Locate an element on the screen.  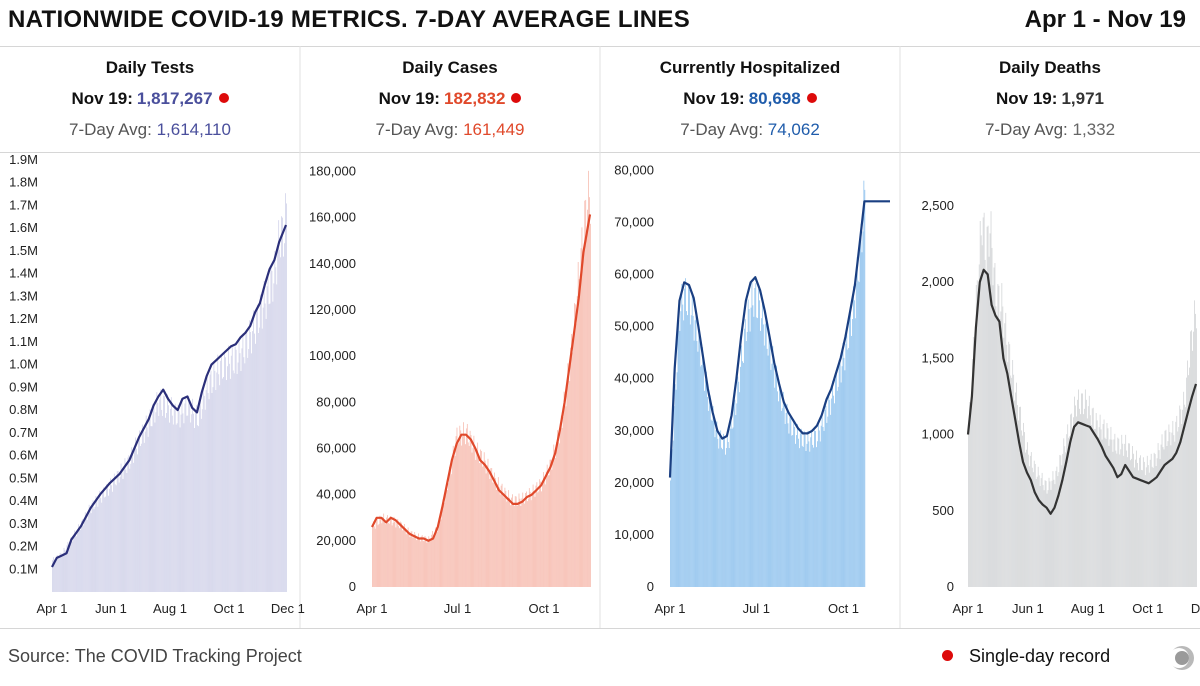
panel-title: Daily Tests is located at coordinates (150, 67).